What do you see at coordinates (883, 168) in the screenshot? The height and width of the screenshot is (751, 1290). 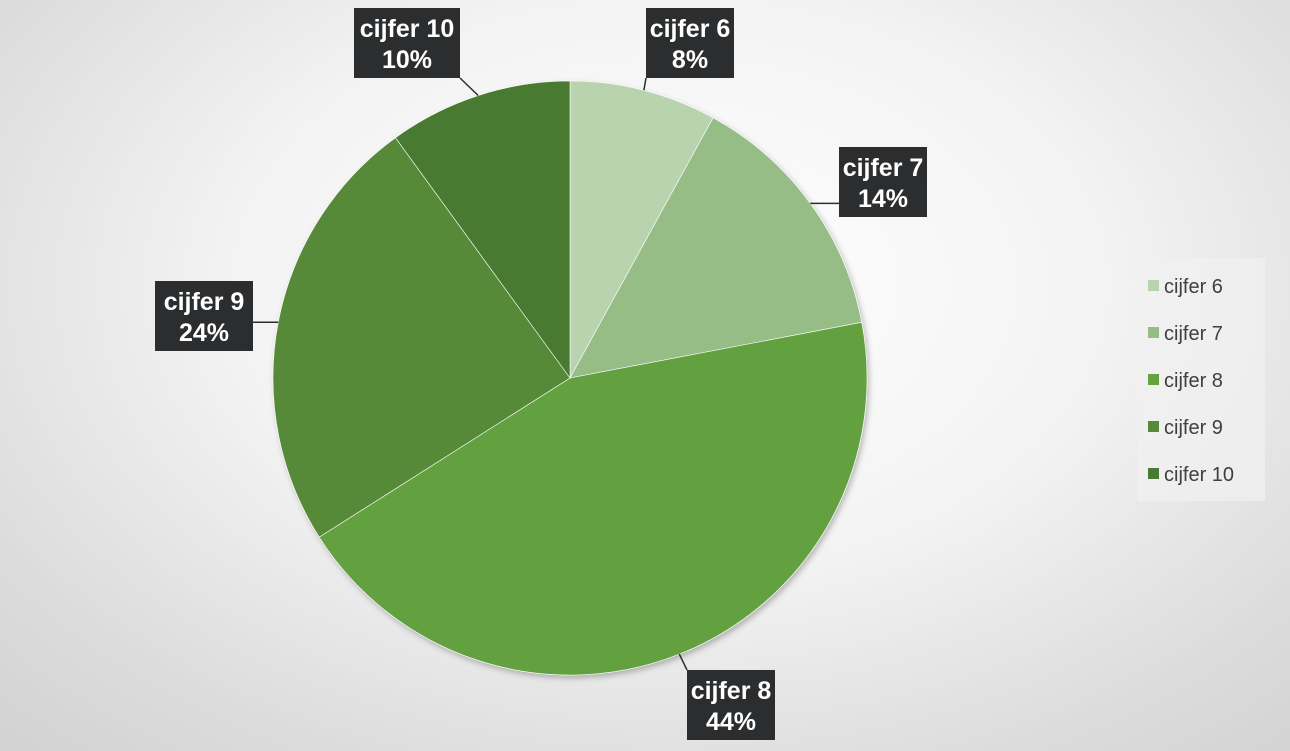 I see `data-label-name-cijfer-7: cijfer 7` at bounding box center [883, 168].